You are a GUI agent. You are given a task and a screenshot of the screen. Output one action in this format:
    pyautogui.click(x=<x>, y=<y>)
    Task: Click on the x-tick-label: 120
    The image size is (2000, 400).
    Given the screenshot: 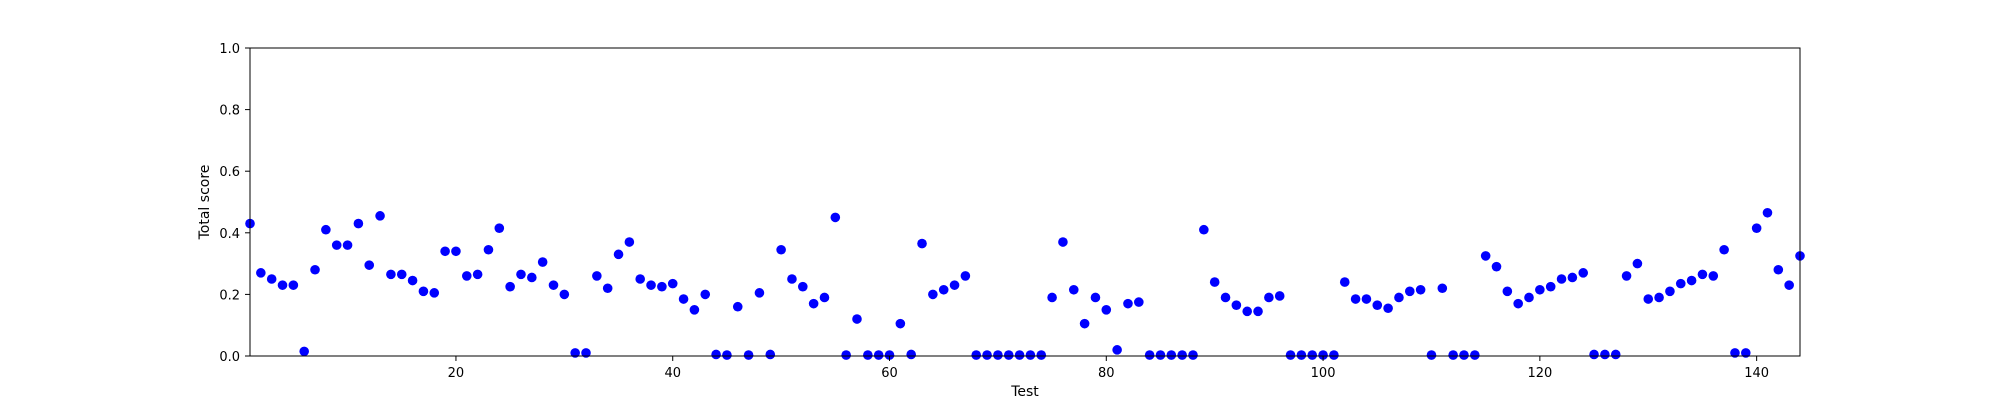 What is the action you would take?
    pyautogui.click(x=1539, y=373)
    